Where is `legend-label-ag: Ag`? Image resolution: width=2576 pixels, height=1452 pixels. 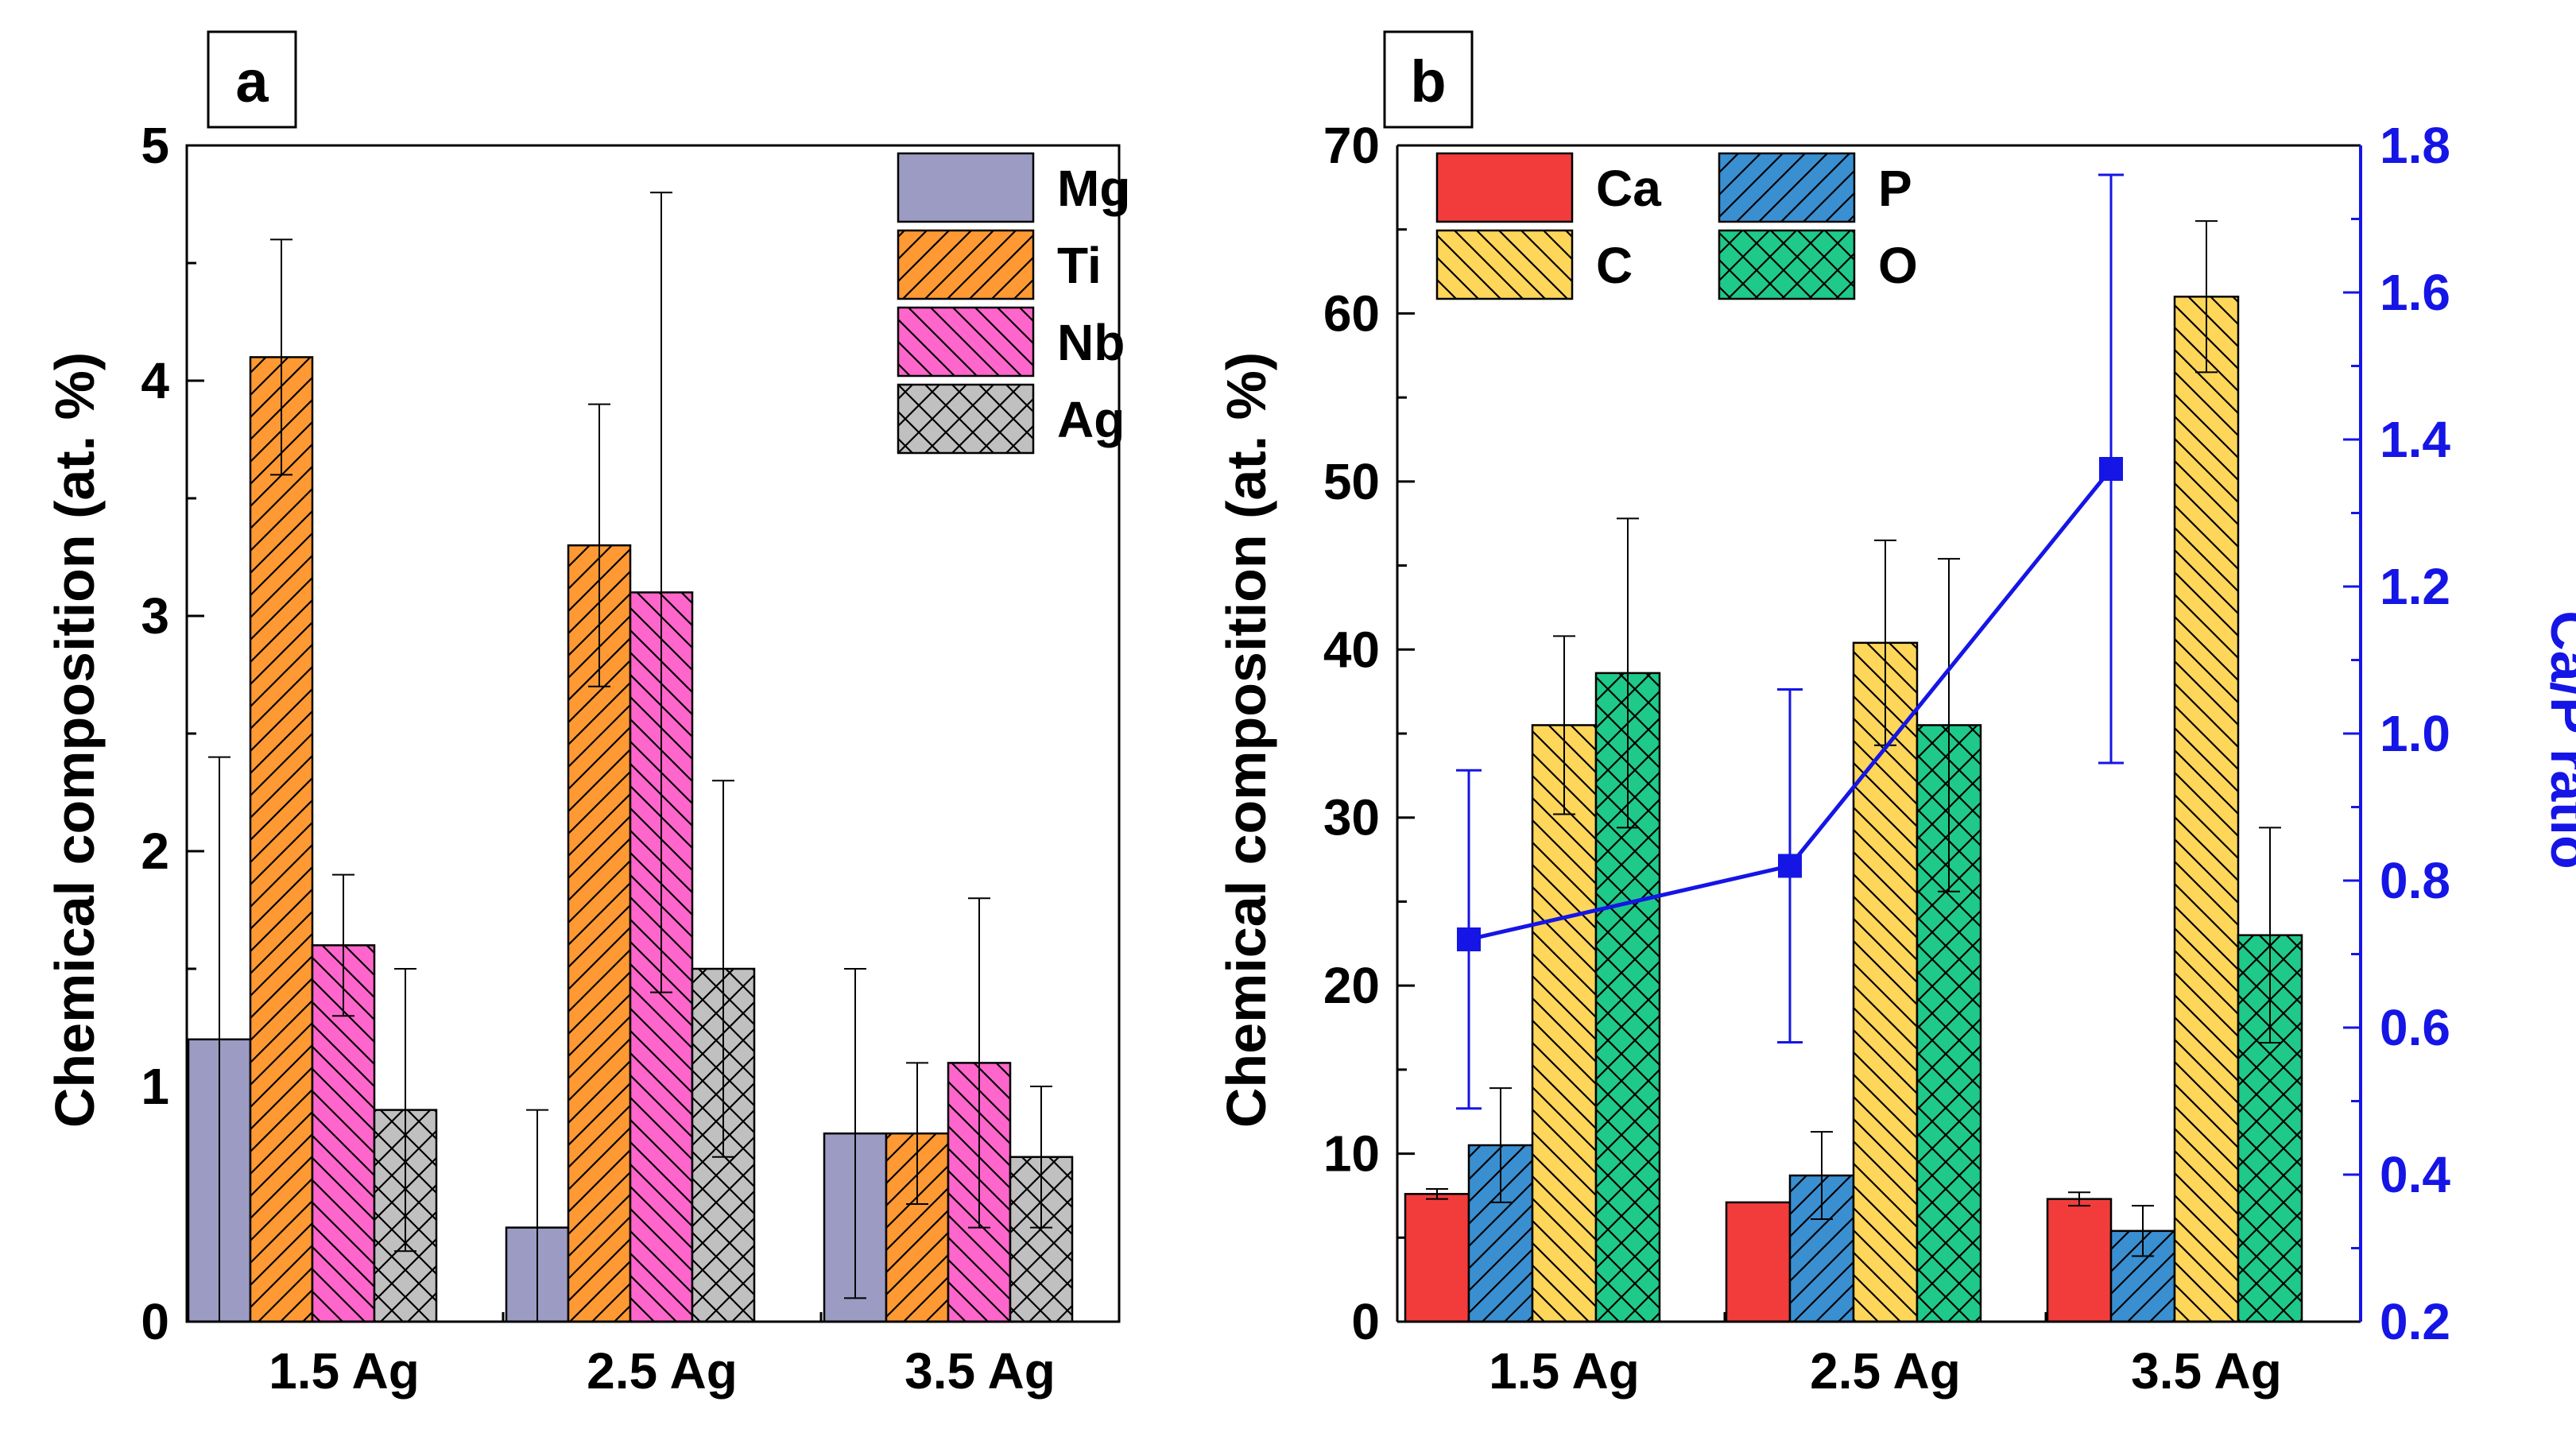
legend-label-ag: Ag is located at coordinates (1091, 419).